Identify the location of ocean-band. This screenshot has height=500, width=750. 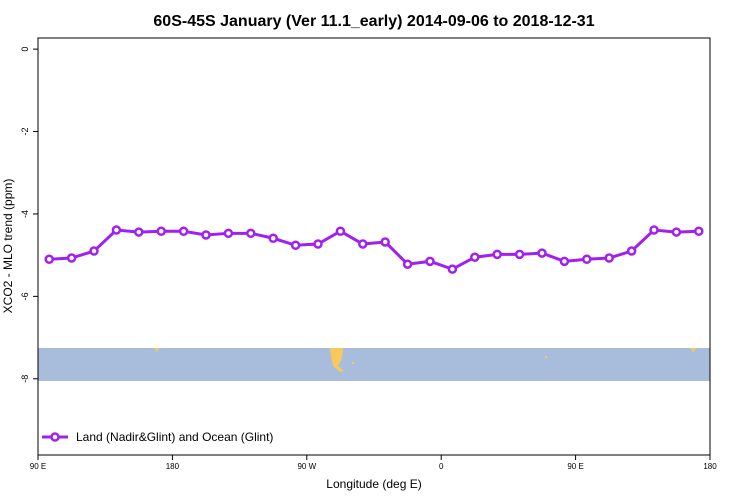
(374, 364).